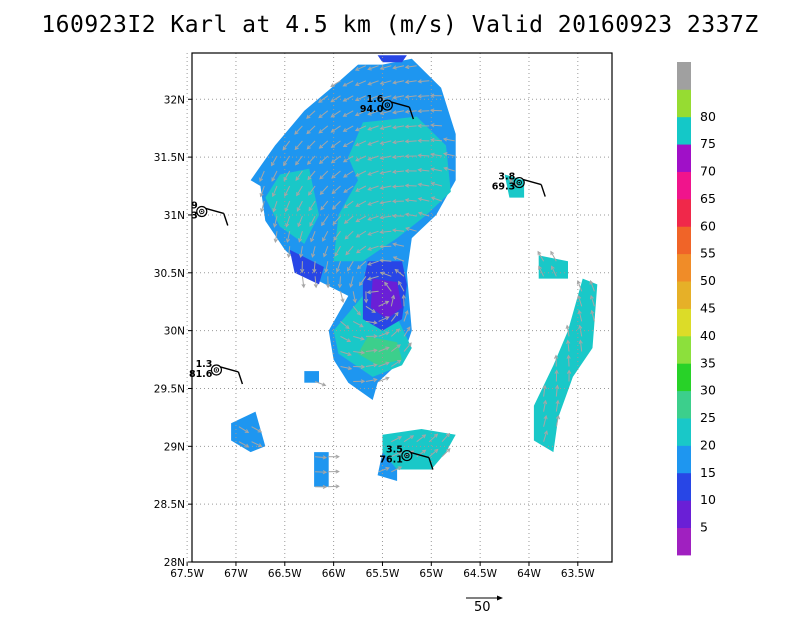  What do you see at coordinates (204, 364) in the screenshot?
I see `station-label-top: 1.3` at bounding box center [204, 364].